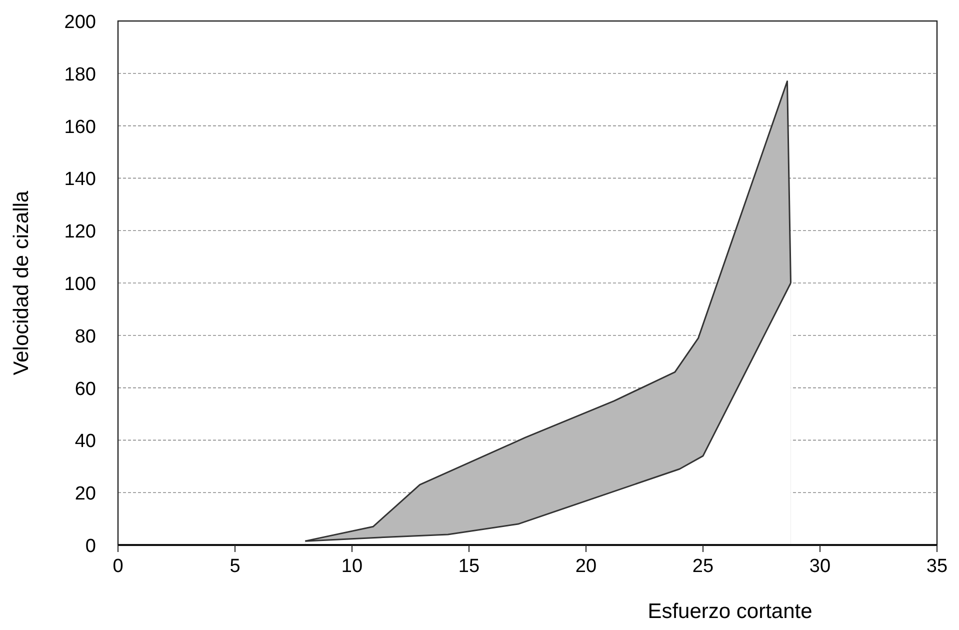  I want to click on x-tick-label: 10, so click(352, 566).